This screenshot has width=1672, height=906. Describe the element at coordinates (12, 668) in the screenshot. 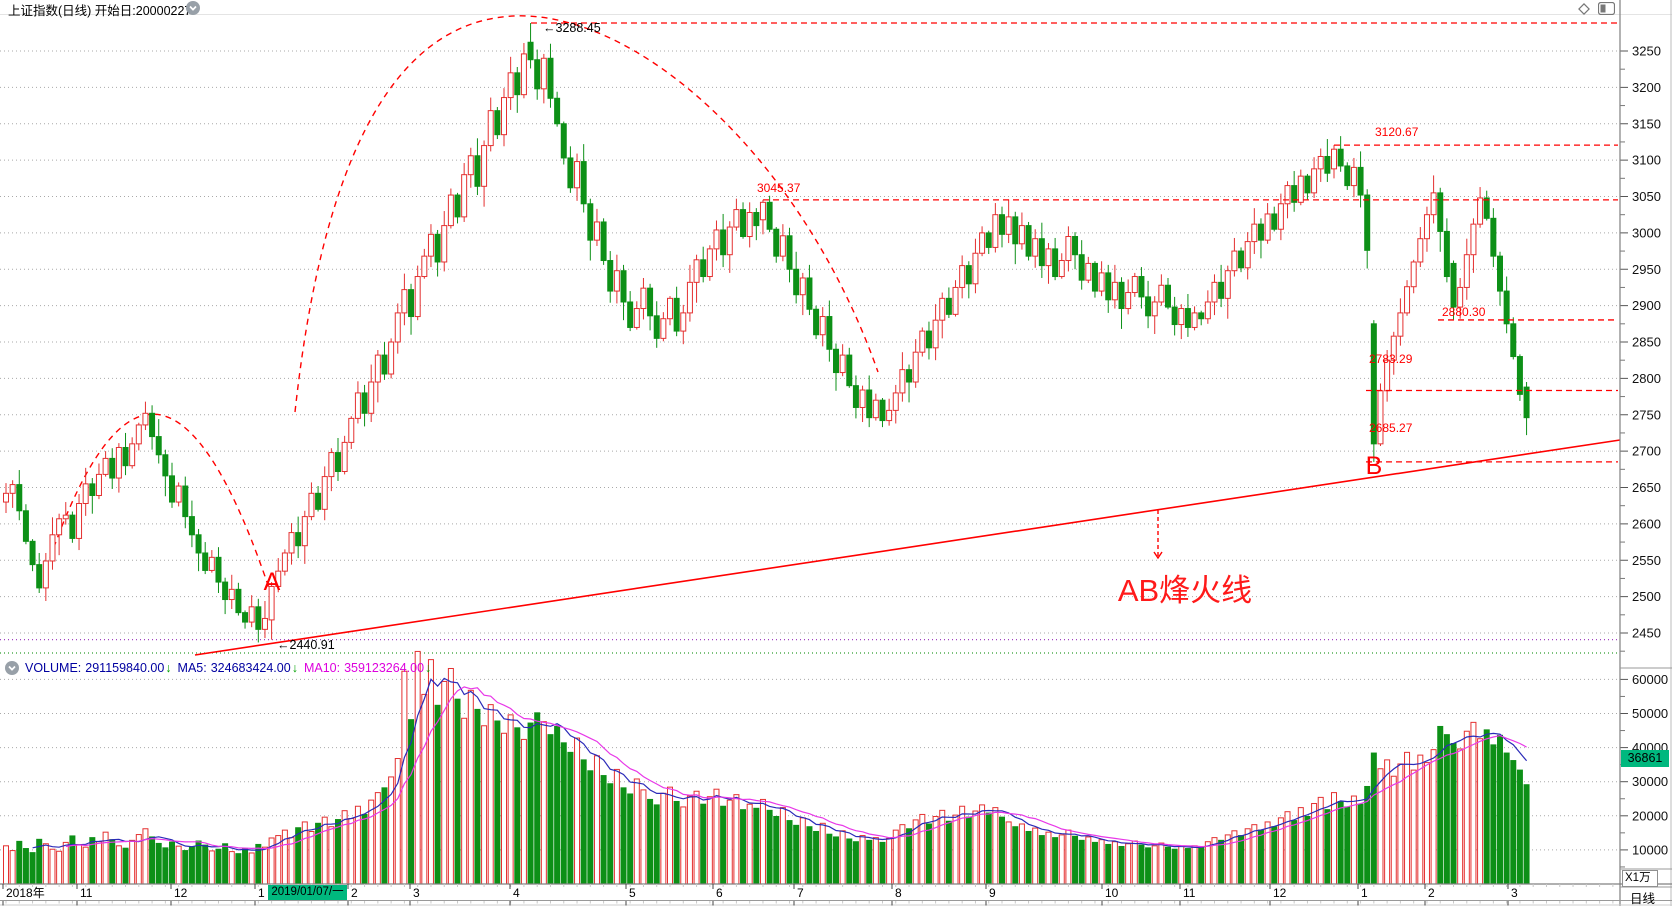

I see `chevron-down-icon` at that location.